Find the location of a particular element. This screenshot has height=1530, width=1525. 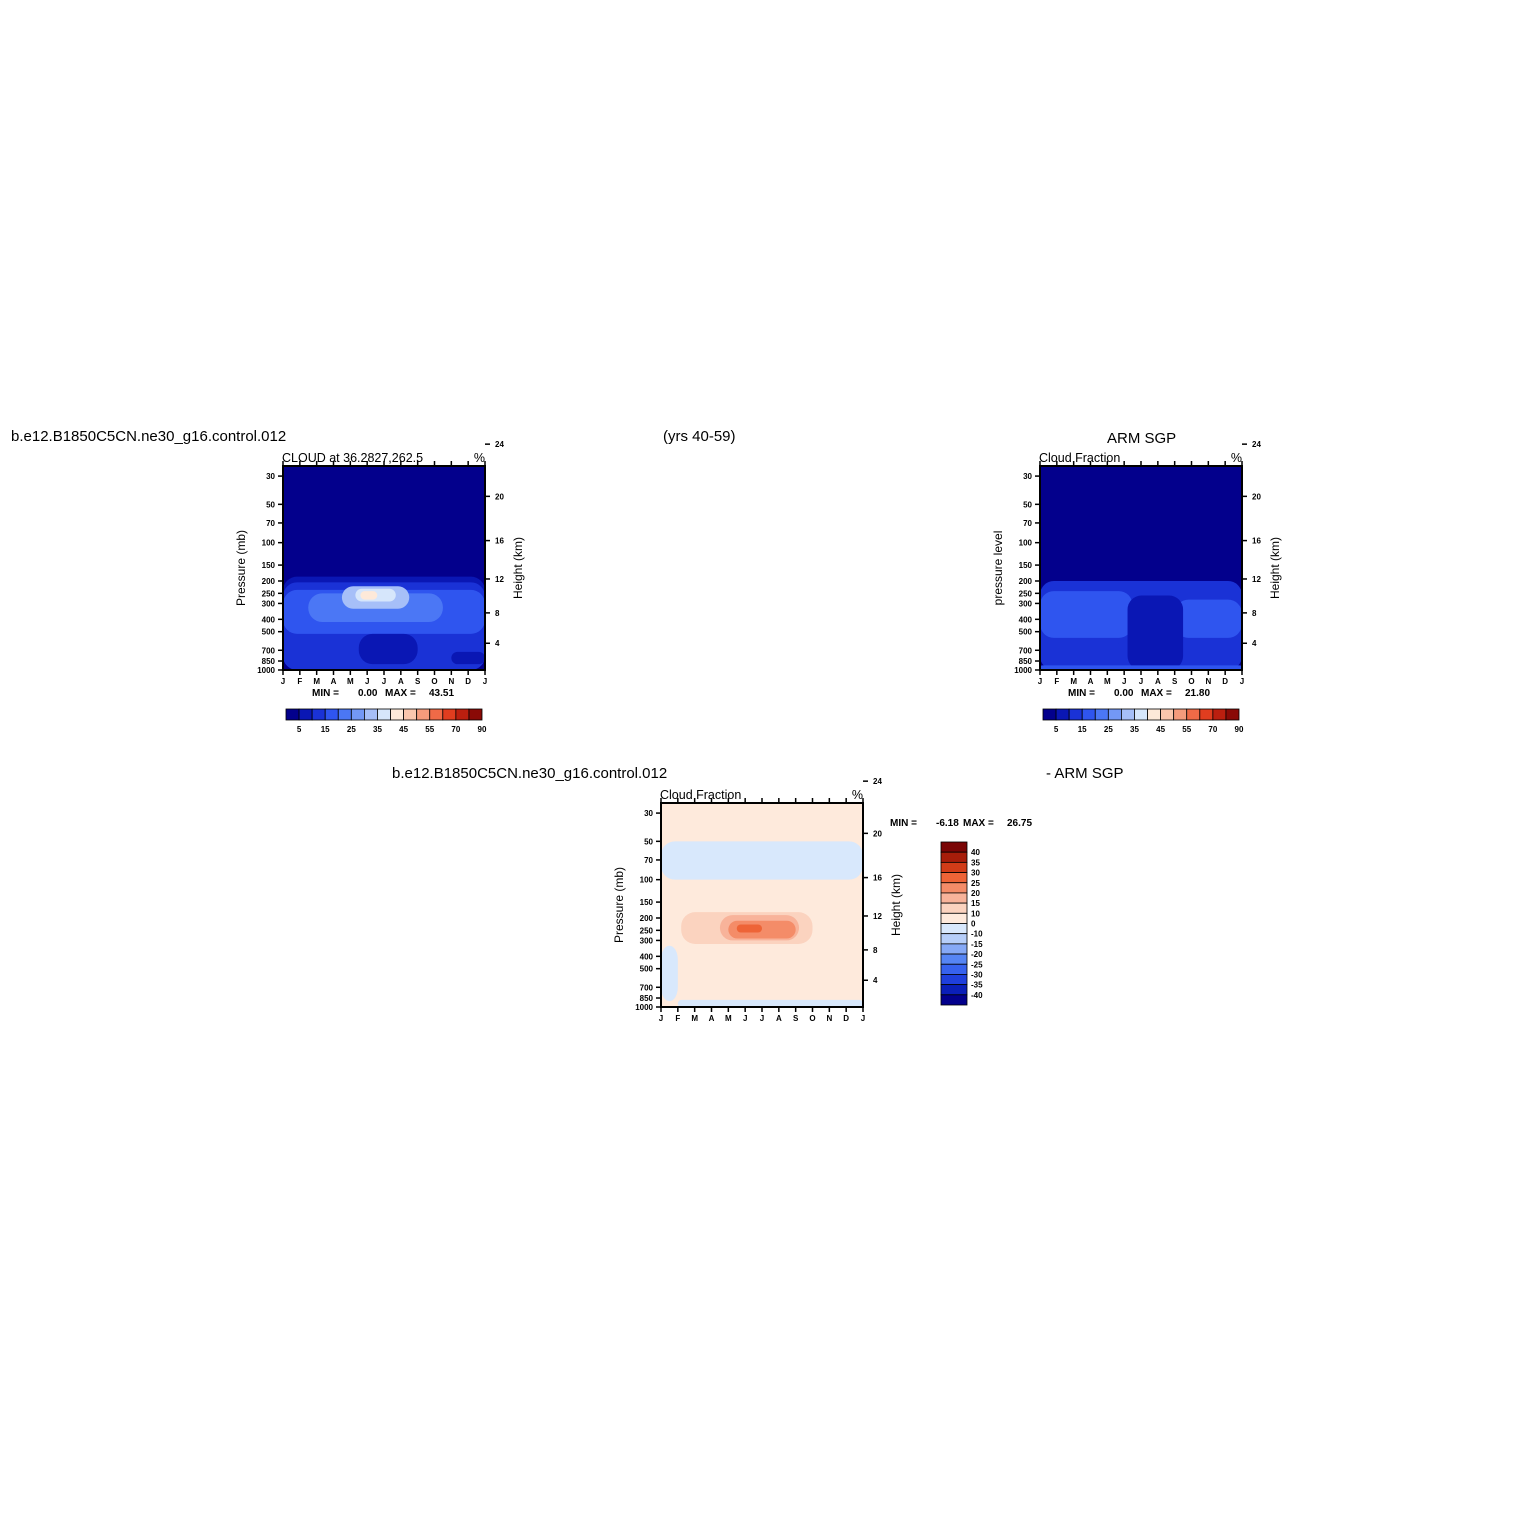

units-label: % is located at coordinates (479, 458).